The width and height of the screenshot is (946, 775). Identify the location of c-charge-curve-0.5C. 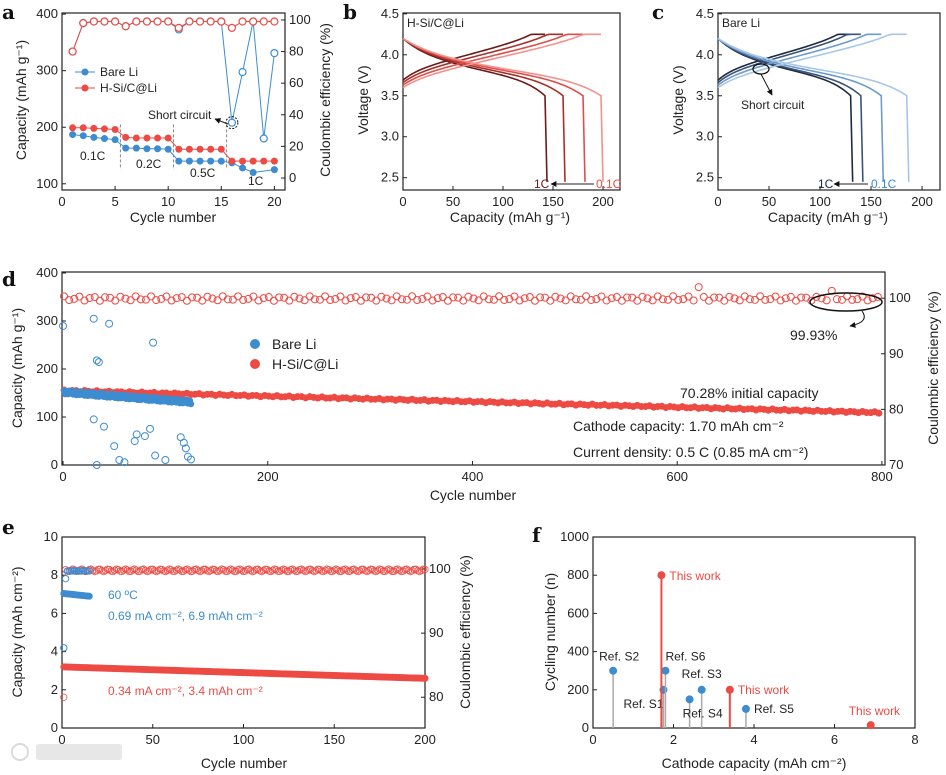
(789, 58).